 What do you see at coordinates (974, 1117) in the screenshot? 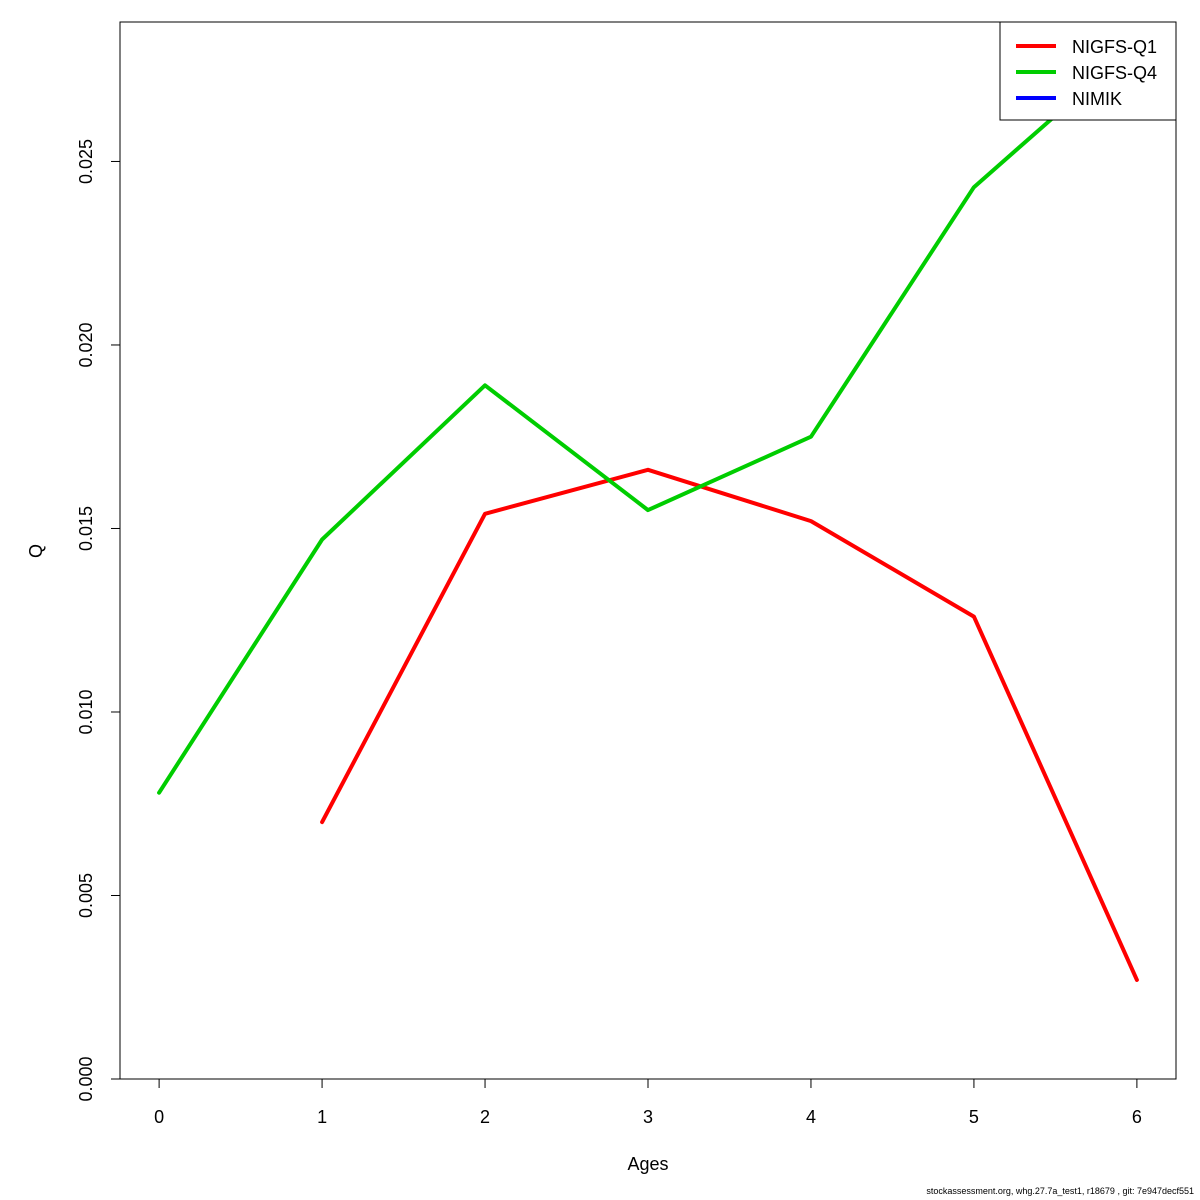
I see `x-tick-label: 5` at bounding box center [974, 1117].